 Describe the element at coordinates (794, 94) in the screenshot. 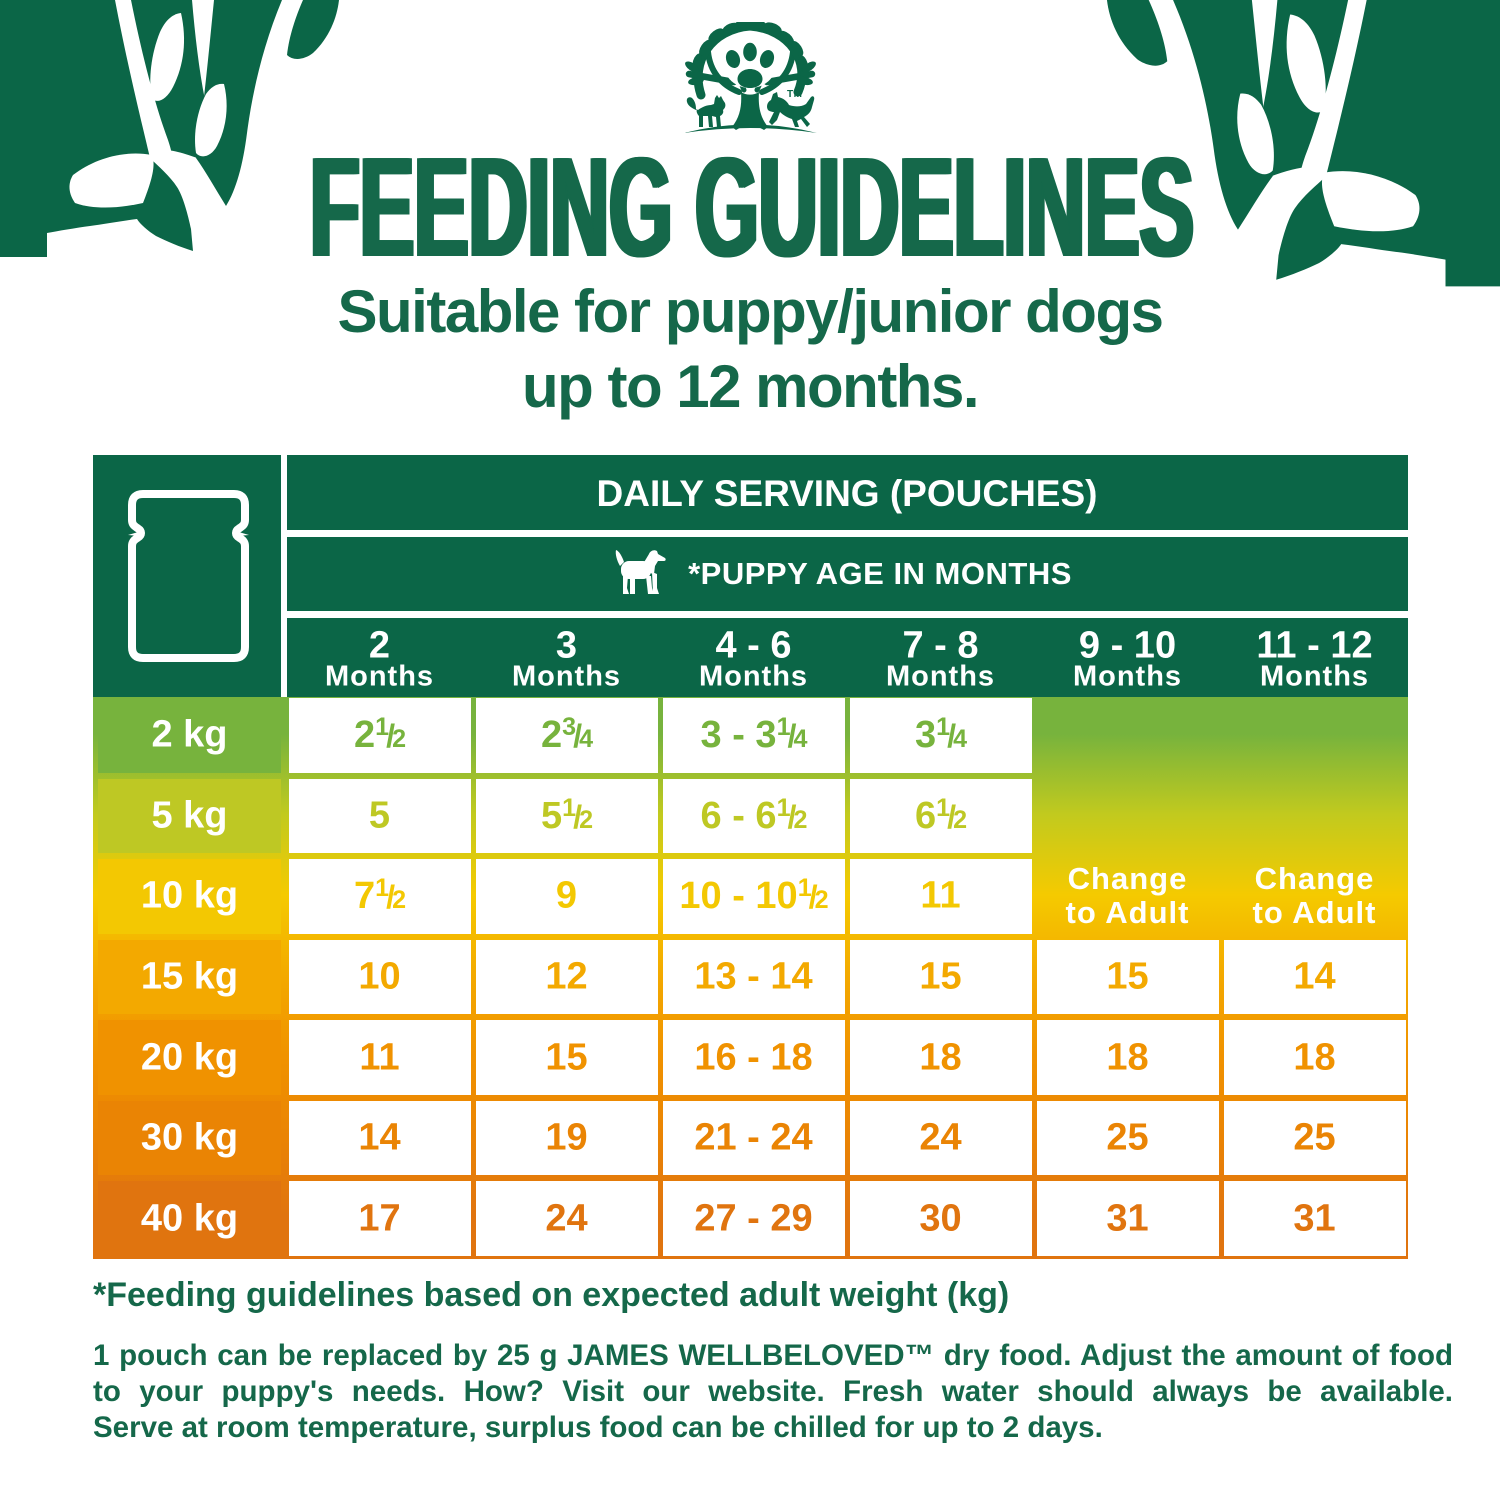

I see `svg-text: TM` at that location.